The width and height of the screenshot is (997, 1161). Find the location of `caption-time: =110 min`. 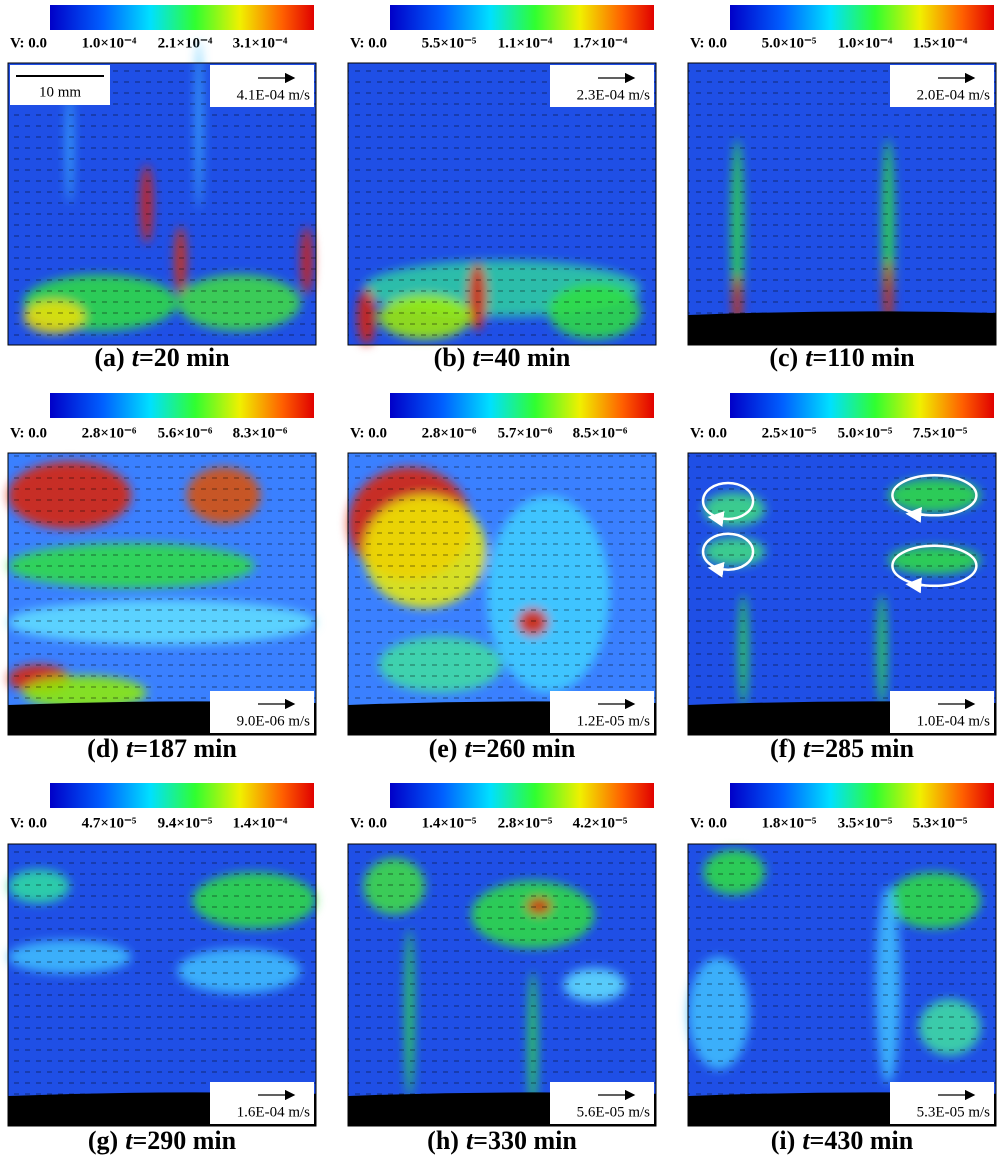

caption-time: =110 min is located at coordinates (863, 357).